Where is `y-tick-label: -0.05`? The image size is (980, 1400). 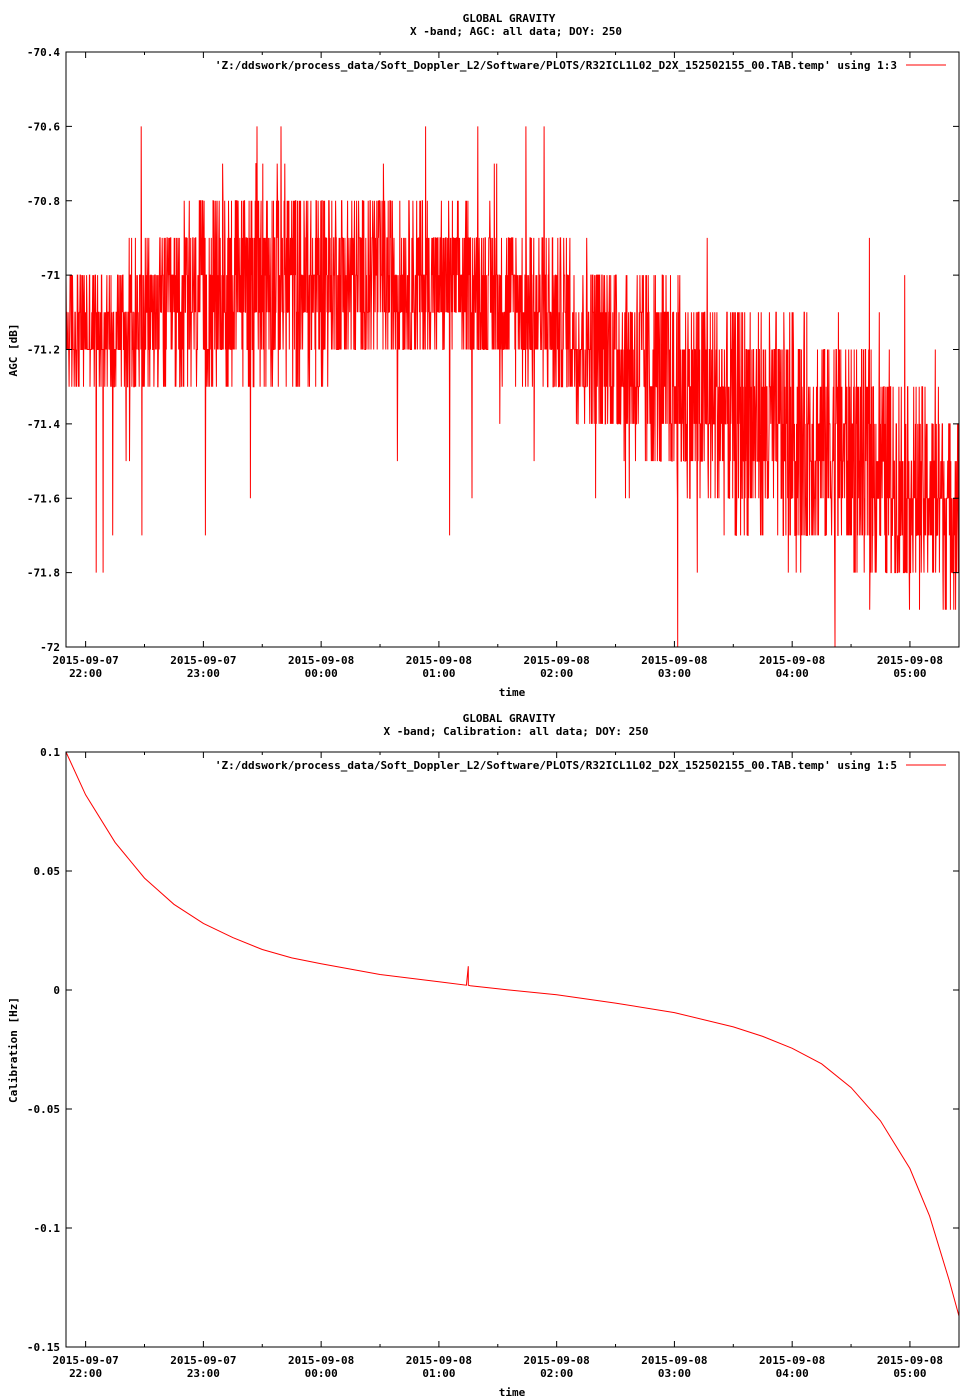 y-tick-label: -0.05 is located at coordinates (43, 1109).